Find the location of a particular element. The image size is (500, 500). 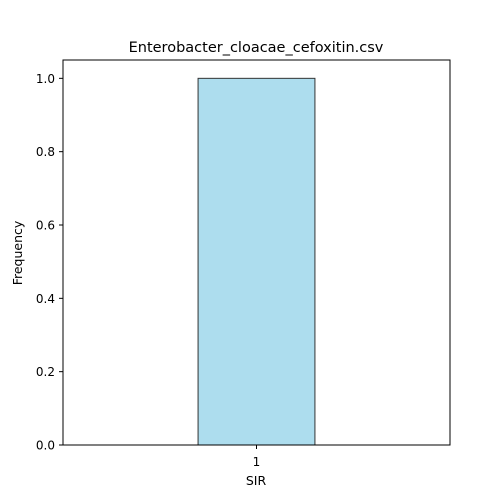

x-axis: 1 is located at coordinates (257, 457).